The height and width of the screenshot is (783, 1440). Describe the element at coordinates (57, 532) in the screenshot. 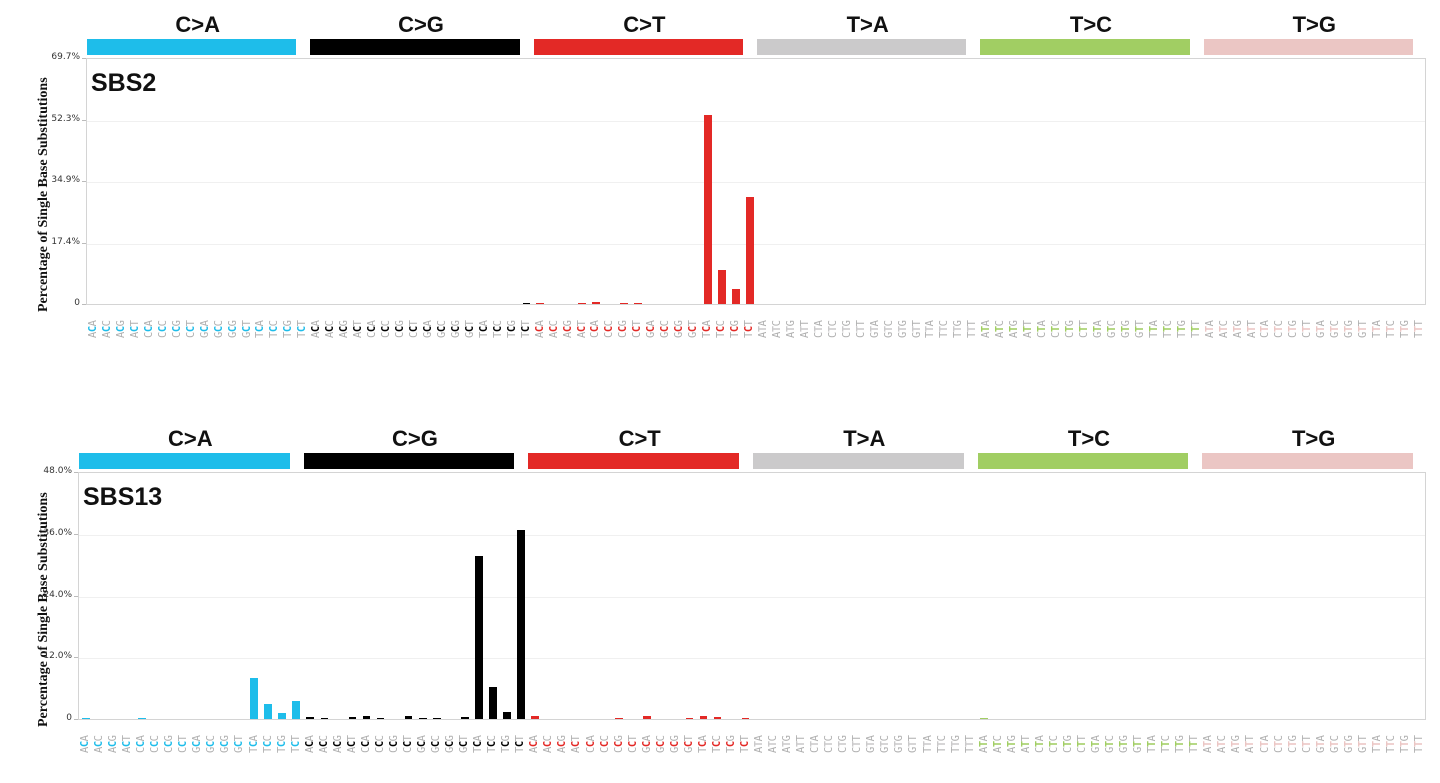

I see `y-tick-label: 36.0%` at that location.